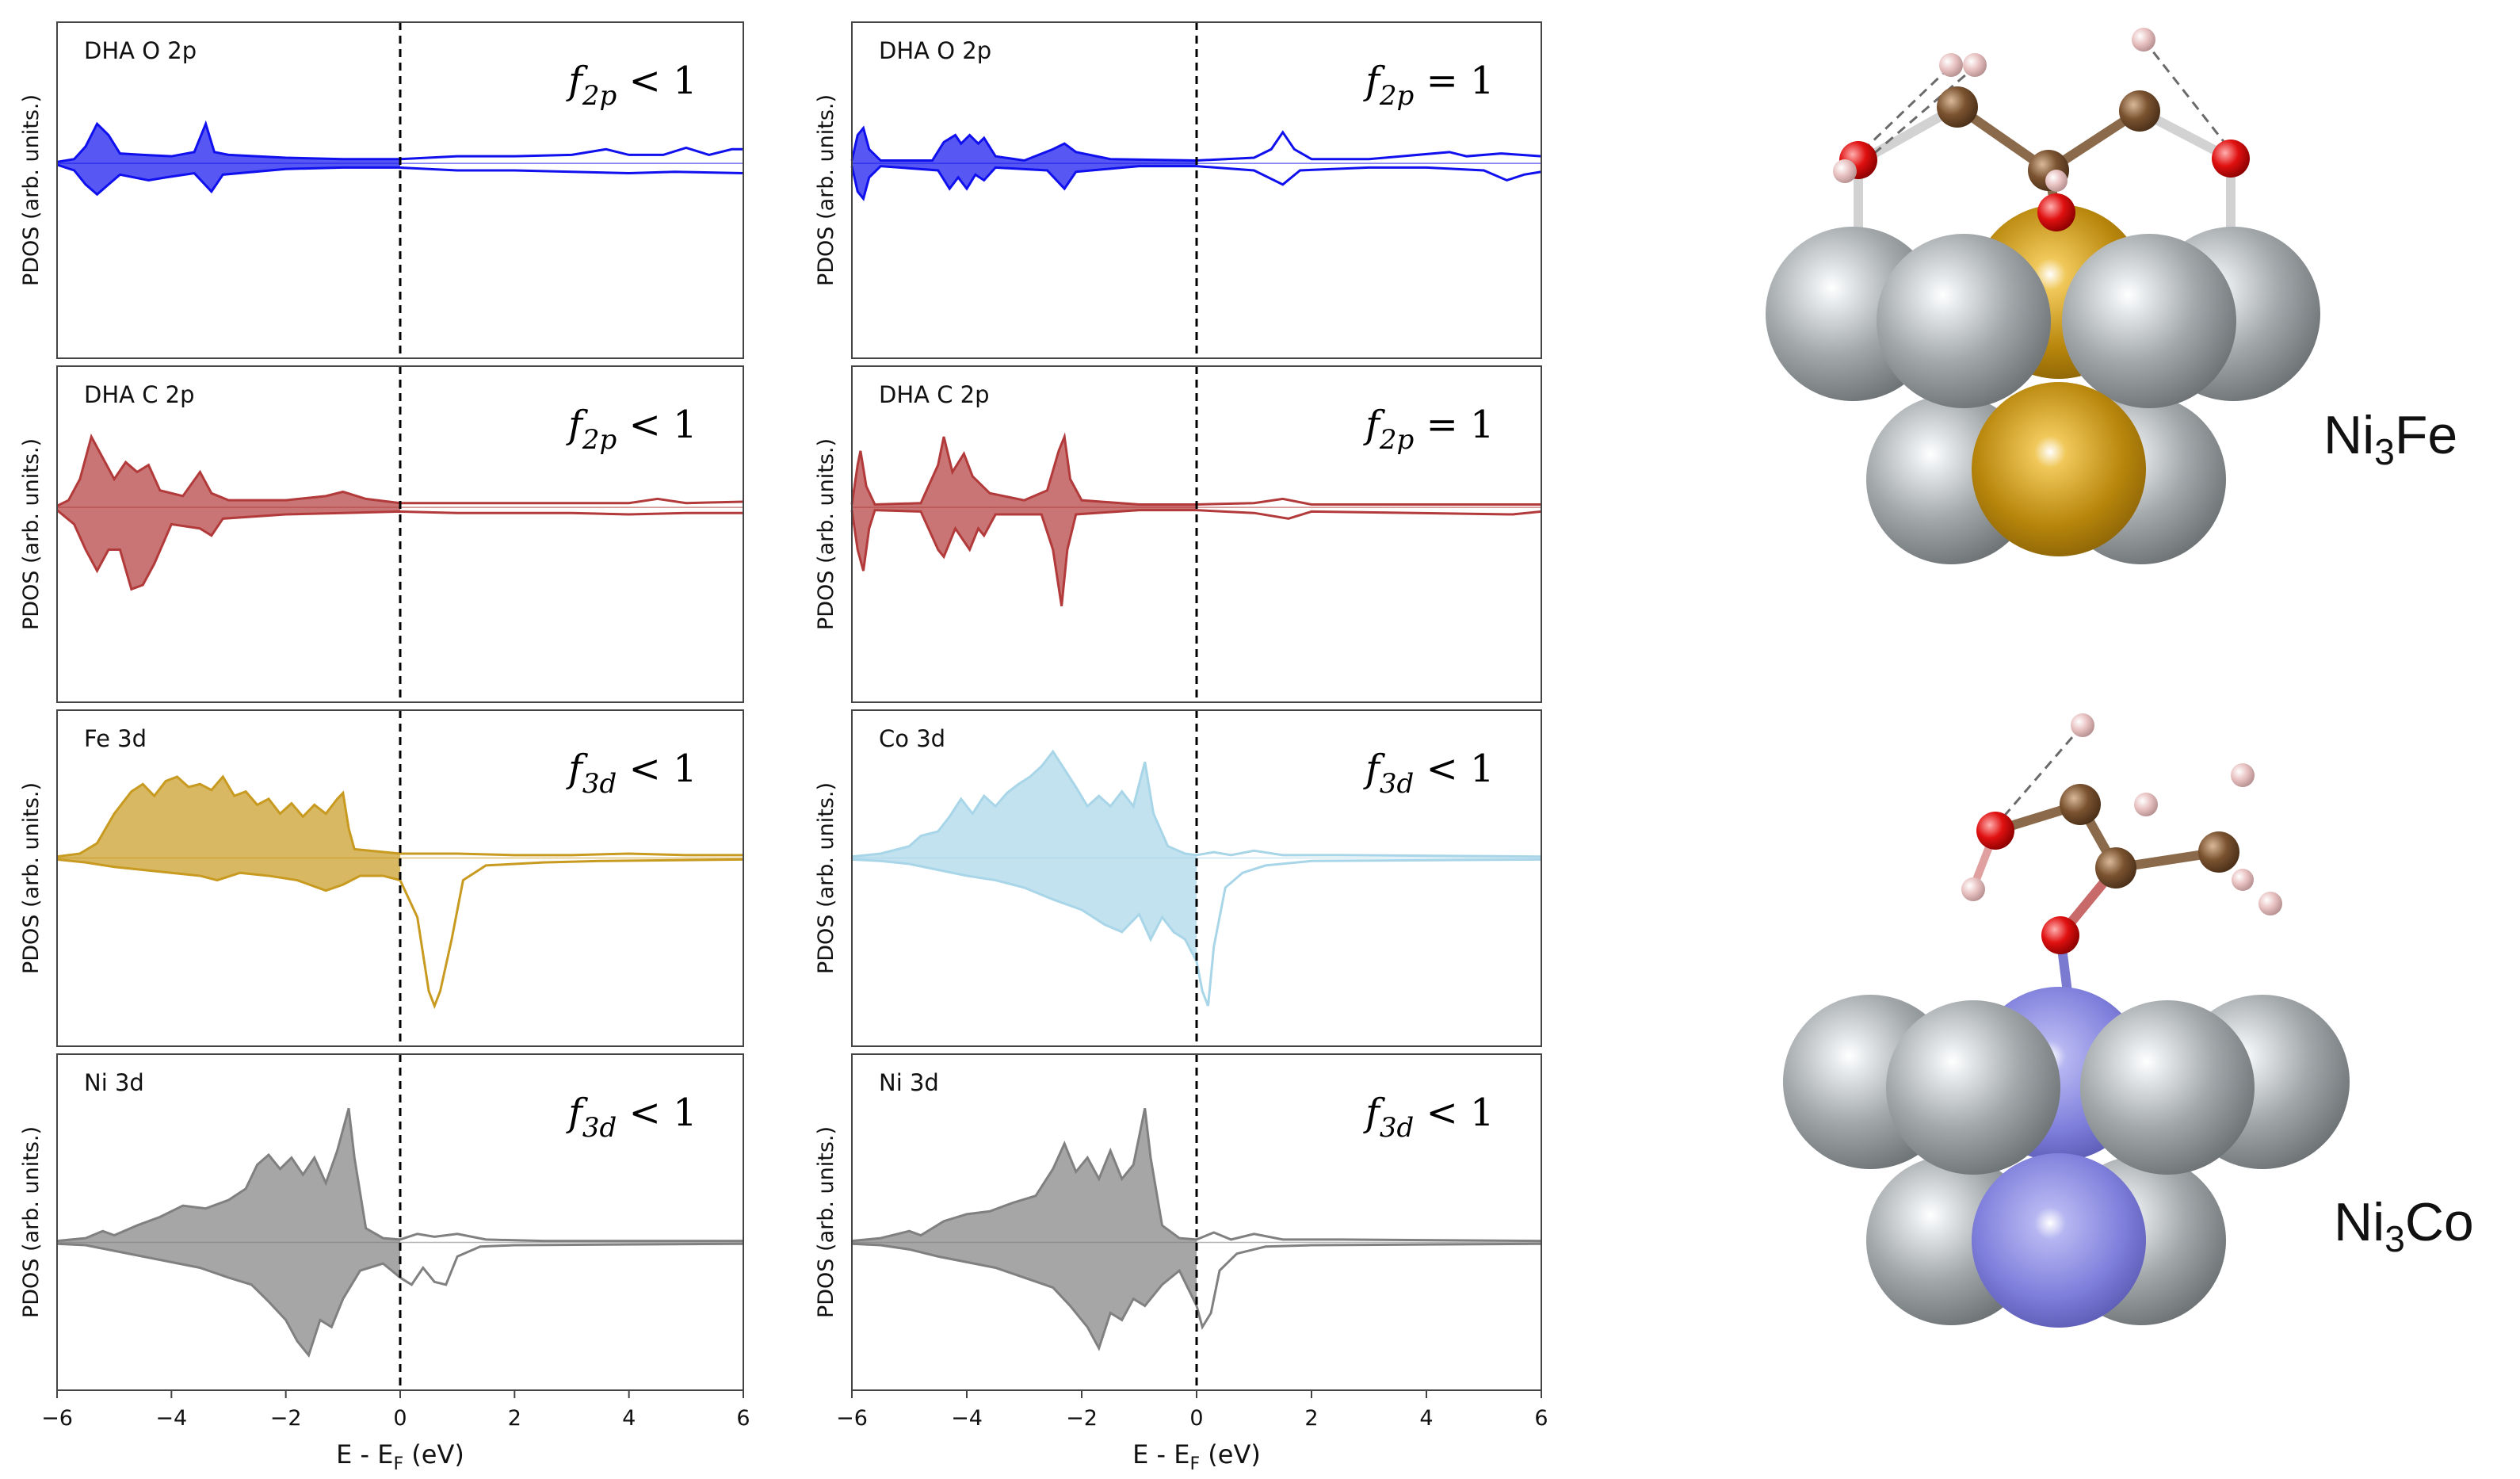 This screenshot has width=2520, height=1479. Describe the element at coordinates (57, 1418) in the screenshot. I see `x-tick-label: −6` at that location.